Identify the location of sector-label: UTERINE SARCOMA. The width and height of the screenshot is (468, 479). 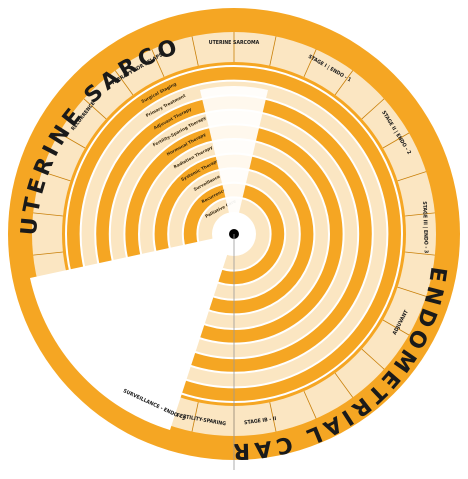
(234, 43).